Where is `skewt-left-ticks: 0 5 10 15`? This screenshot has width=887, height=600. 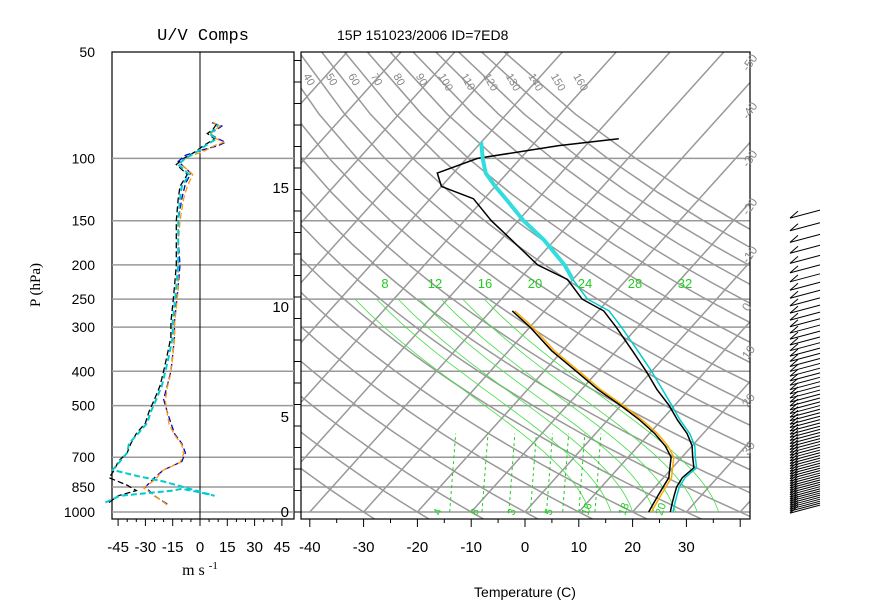 skewt-left-ticks: 0 5 10 15 is located at coordinates (286, 290).